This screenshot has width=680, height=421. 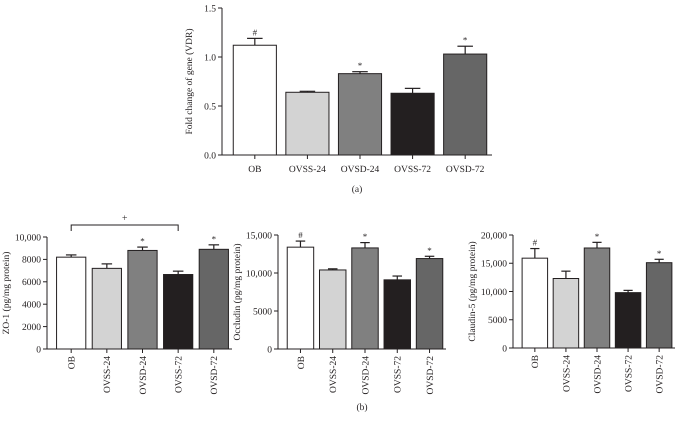 I want to click on y-axis-title: Occludin (pg/mg protein), so click(x=238, y=292).